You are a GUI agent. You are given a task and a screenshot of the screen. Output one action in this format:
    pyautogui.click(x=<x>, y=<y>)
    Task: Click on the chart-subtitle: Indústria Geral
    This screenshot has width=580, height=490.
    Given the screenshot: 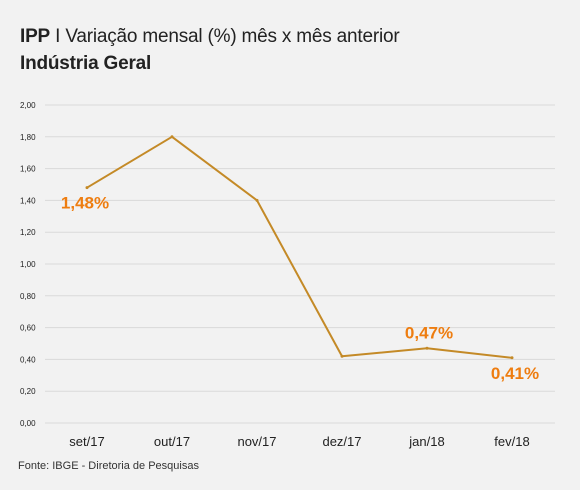 What is the action you would take?
    pyautogui.click(x=86, y=63)
    